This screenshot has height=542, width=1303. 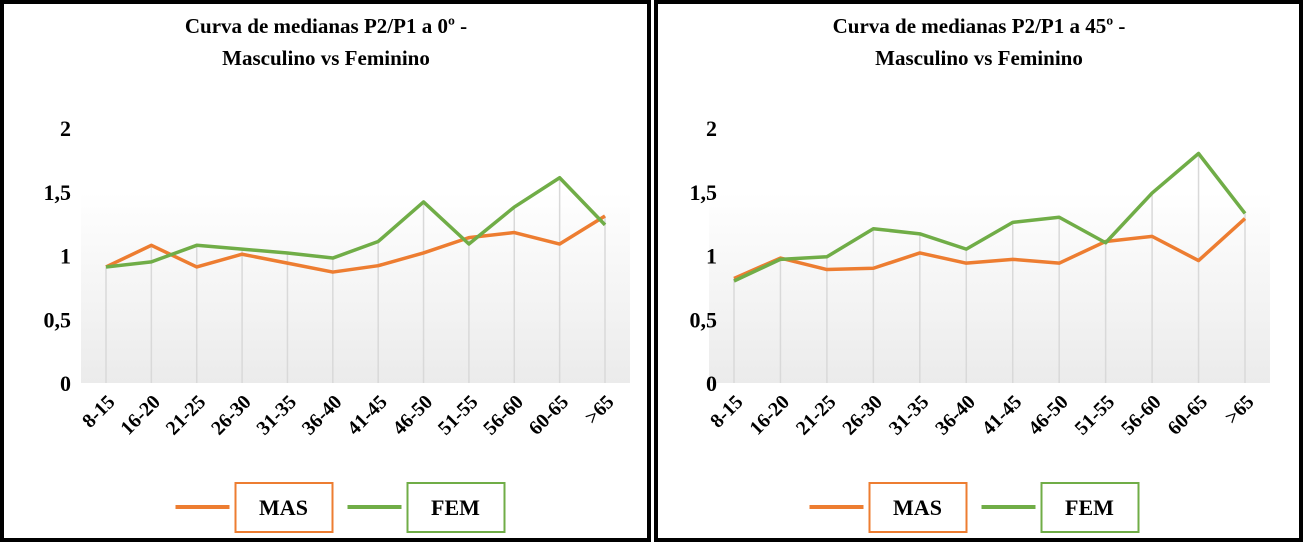 What do you see at coordinates (355, 287) in the screenshot?
I see `plot-background` at bounding box center [355, 287].